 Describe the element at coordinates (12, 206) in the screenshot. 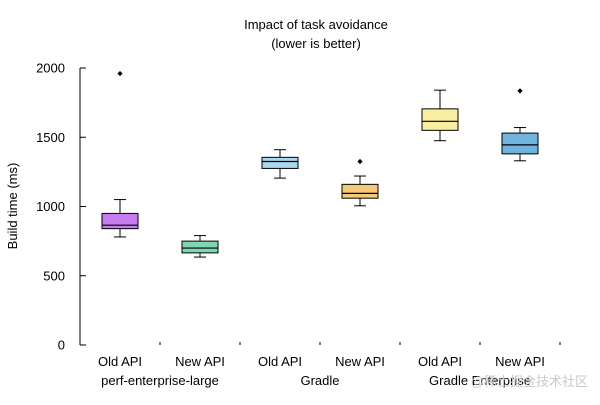

I see `y-axis-label: Build time (ms)` at that location.